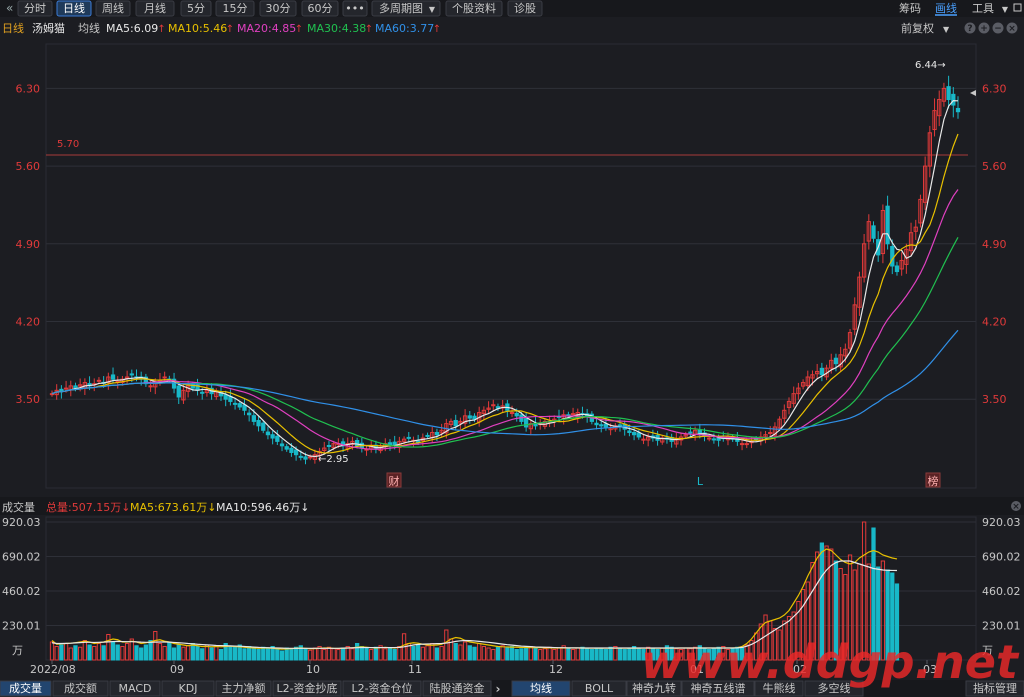 The height and width of the screenshot is (697, 1024). I want to click on overlay-tab-label-4: 牛熊线, so click(779, 688).